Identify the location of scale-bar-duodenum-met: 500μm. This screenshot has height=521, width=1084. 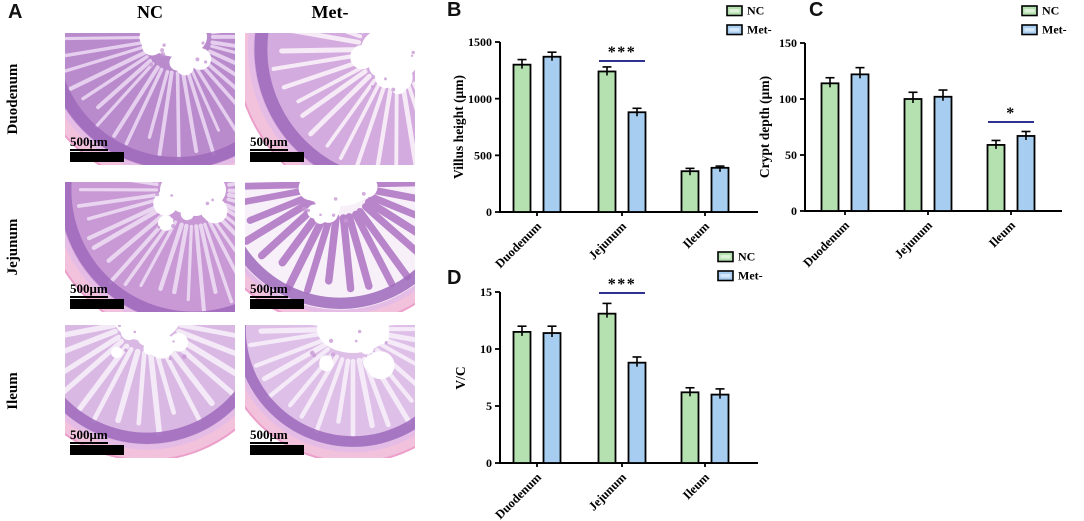
(277, 148).